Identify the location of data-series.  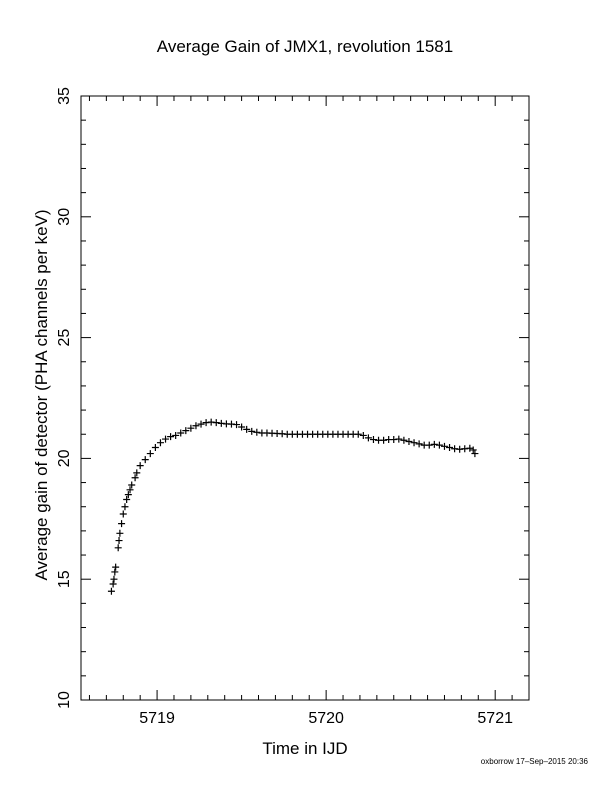
(293, 506).